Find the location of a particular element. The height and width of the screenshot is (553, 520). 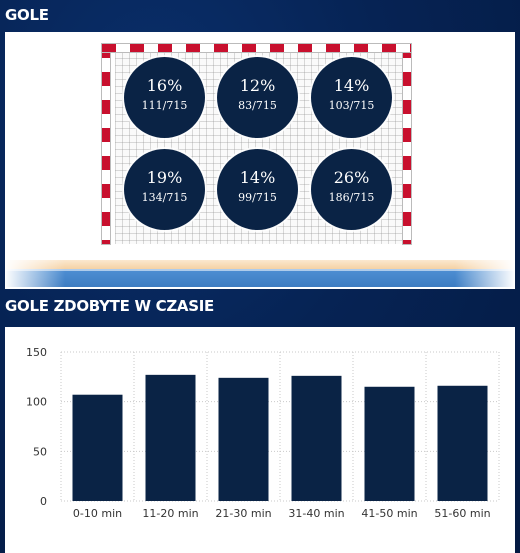

bar-41-50-min is located at coordinates (389, 443).